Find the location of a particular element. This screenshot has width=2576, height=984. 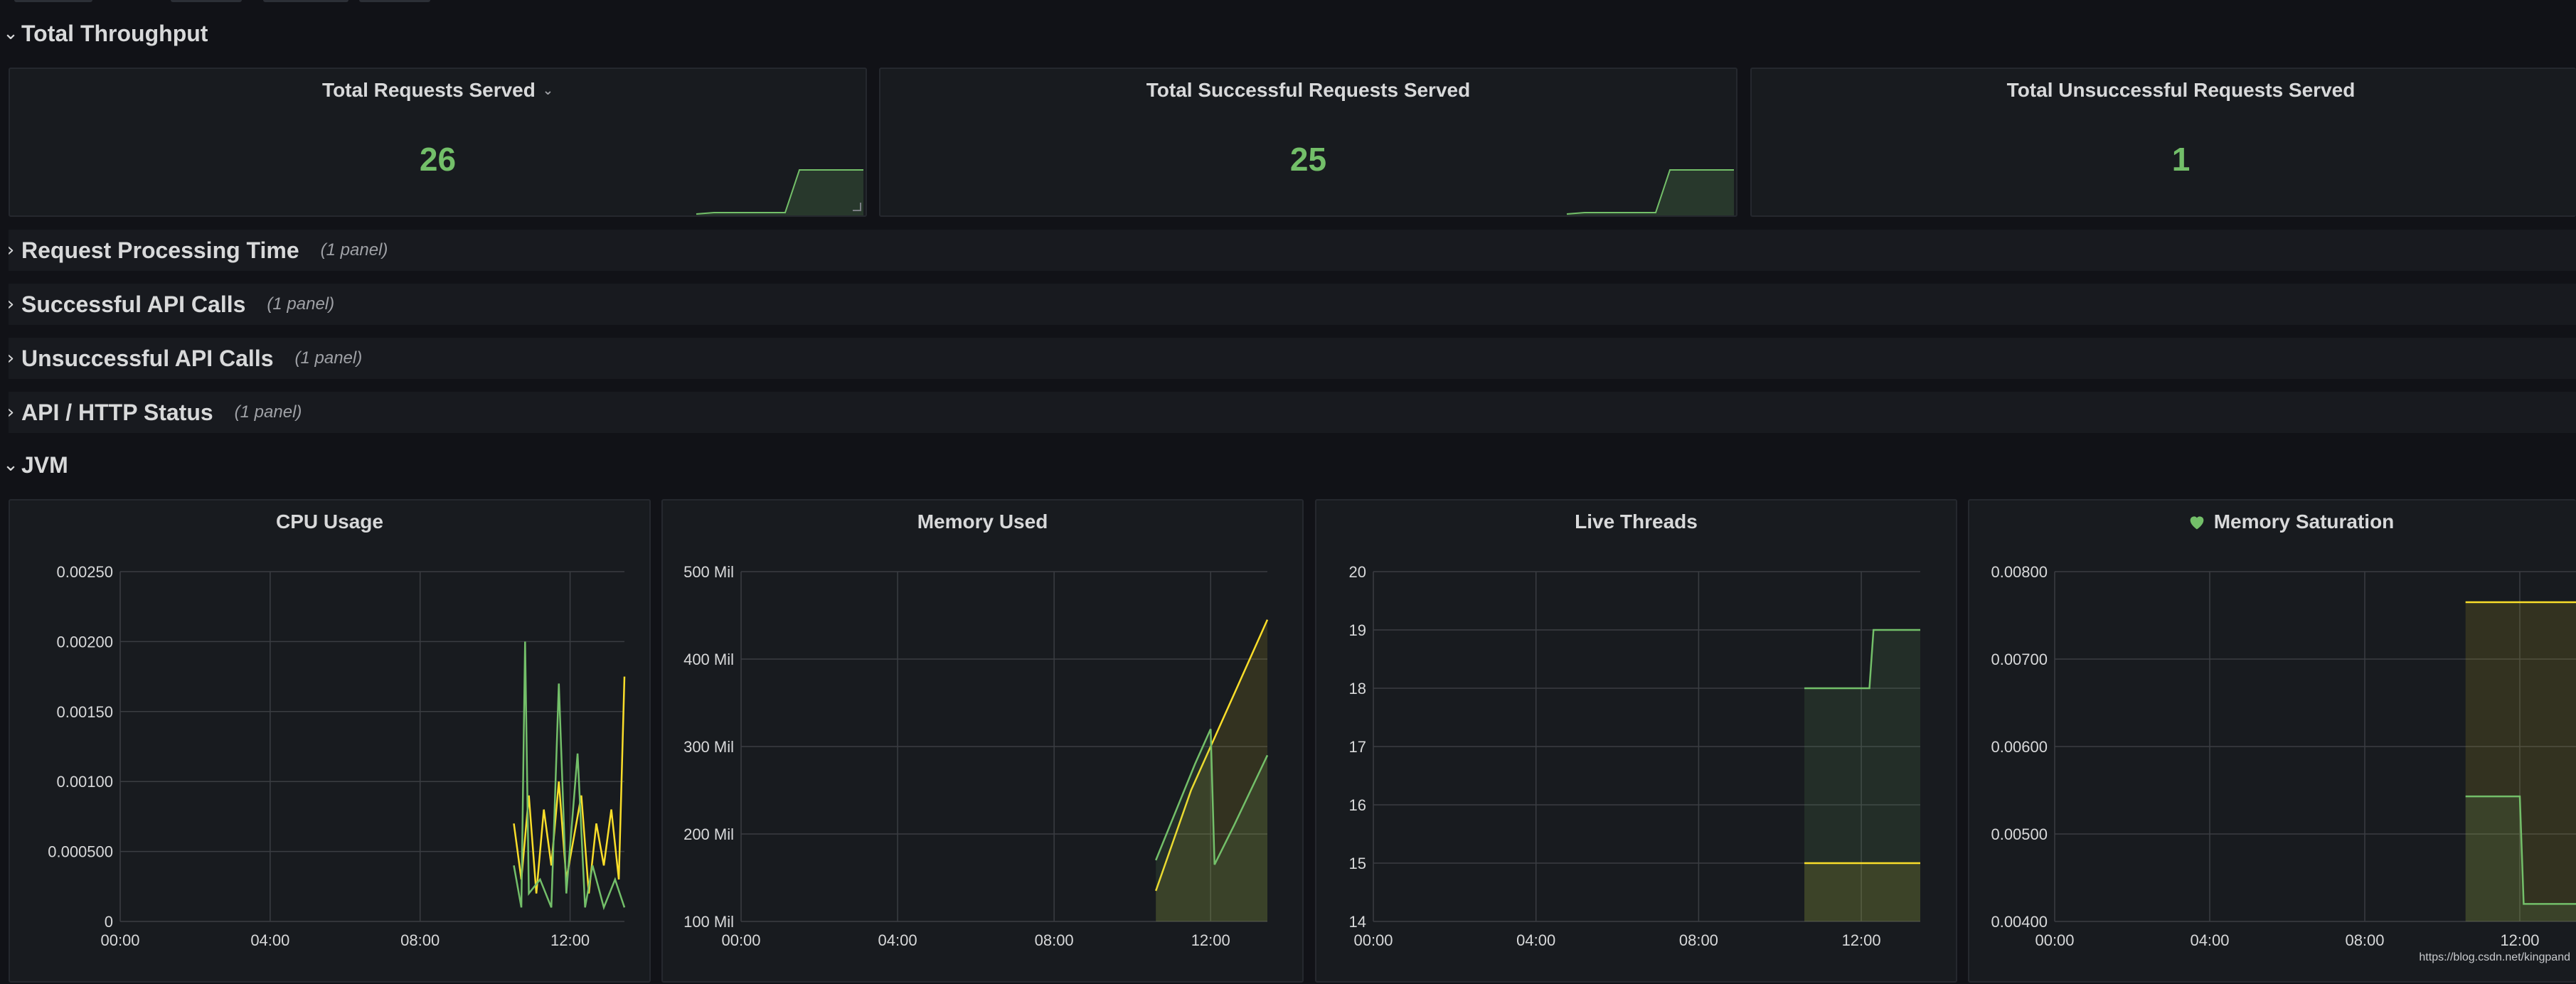

y-tick-label: 0.00700 is located at coordinates (2019, 659).